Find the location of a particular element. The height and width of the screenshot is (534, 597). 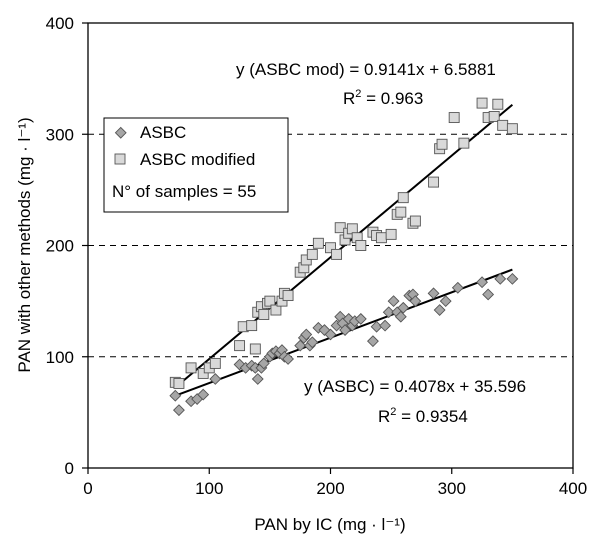

fit-r2-asbc: R2 = 0.9354 is located at coordinates (423, 416).